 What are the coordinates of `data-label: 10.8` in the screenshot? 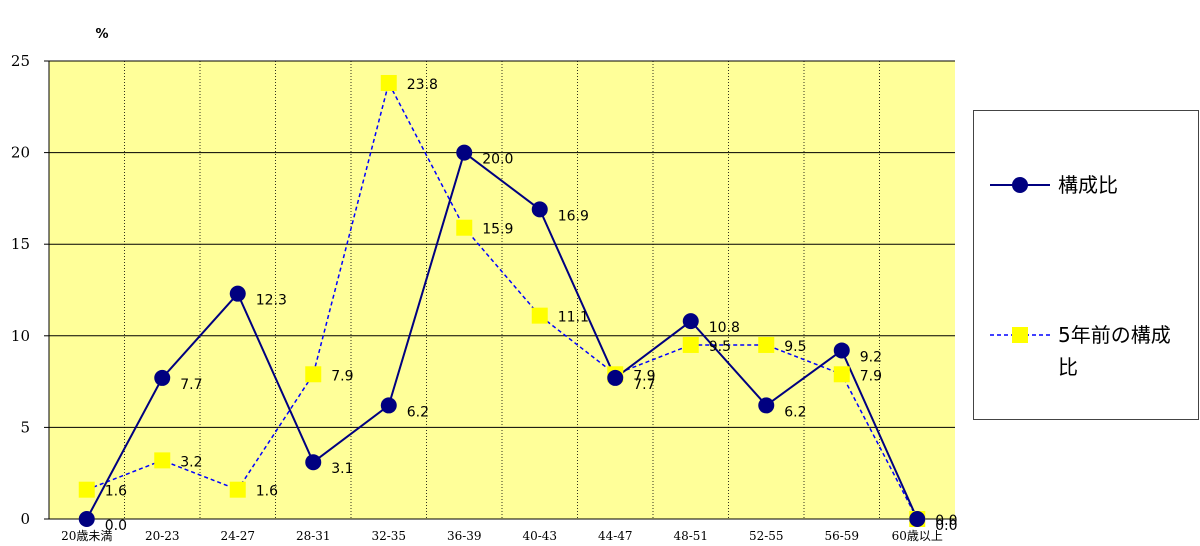 It's located at (724, 328).